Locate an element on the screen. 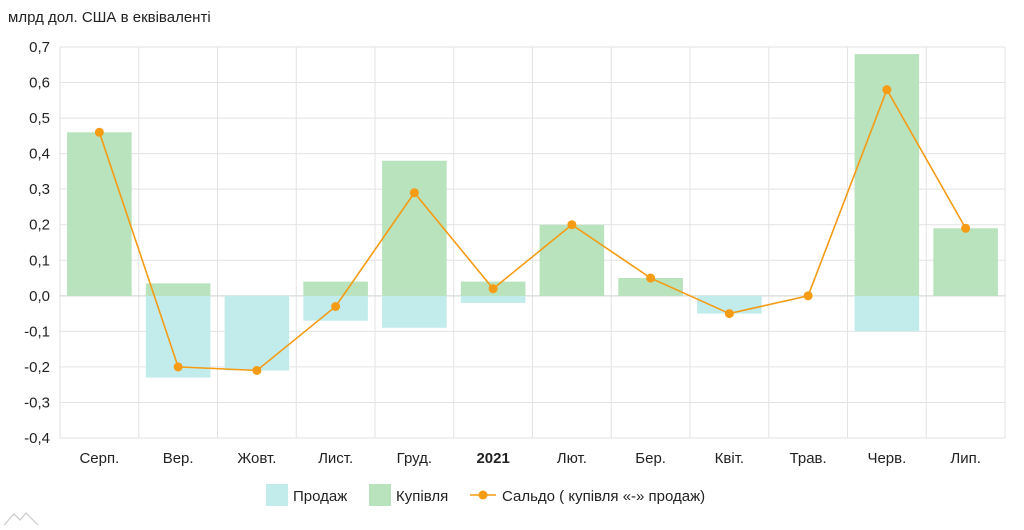 This screenshot has height=530, width=1024. y-tick-label: -0,2 is located at coordinates (37, 367).